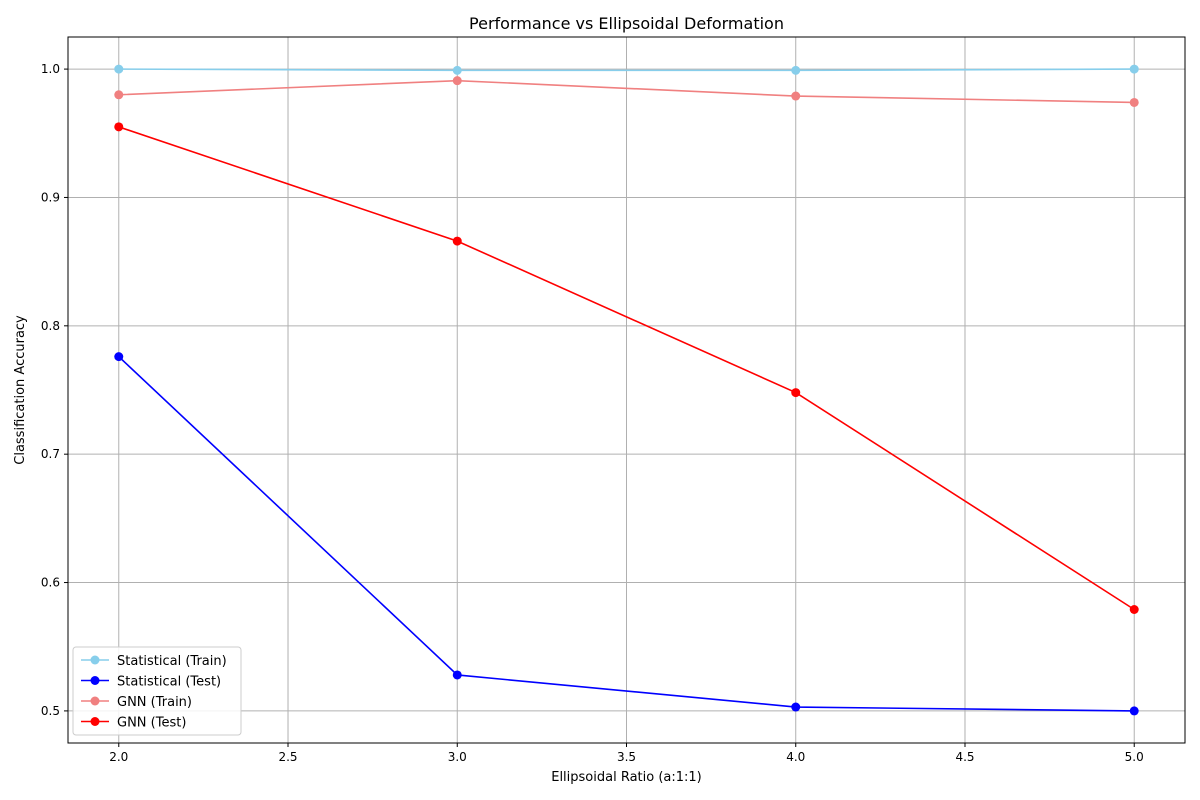  What do you see at coordinates (50, 197) in the screenshot?
I see `y-tick-label: 0.9` at bounding box center [50, 197].